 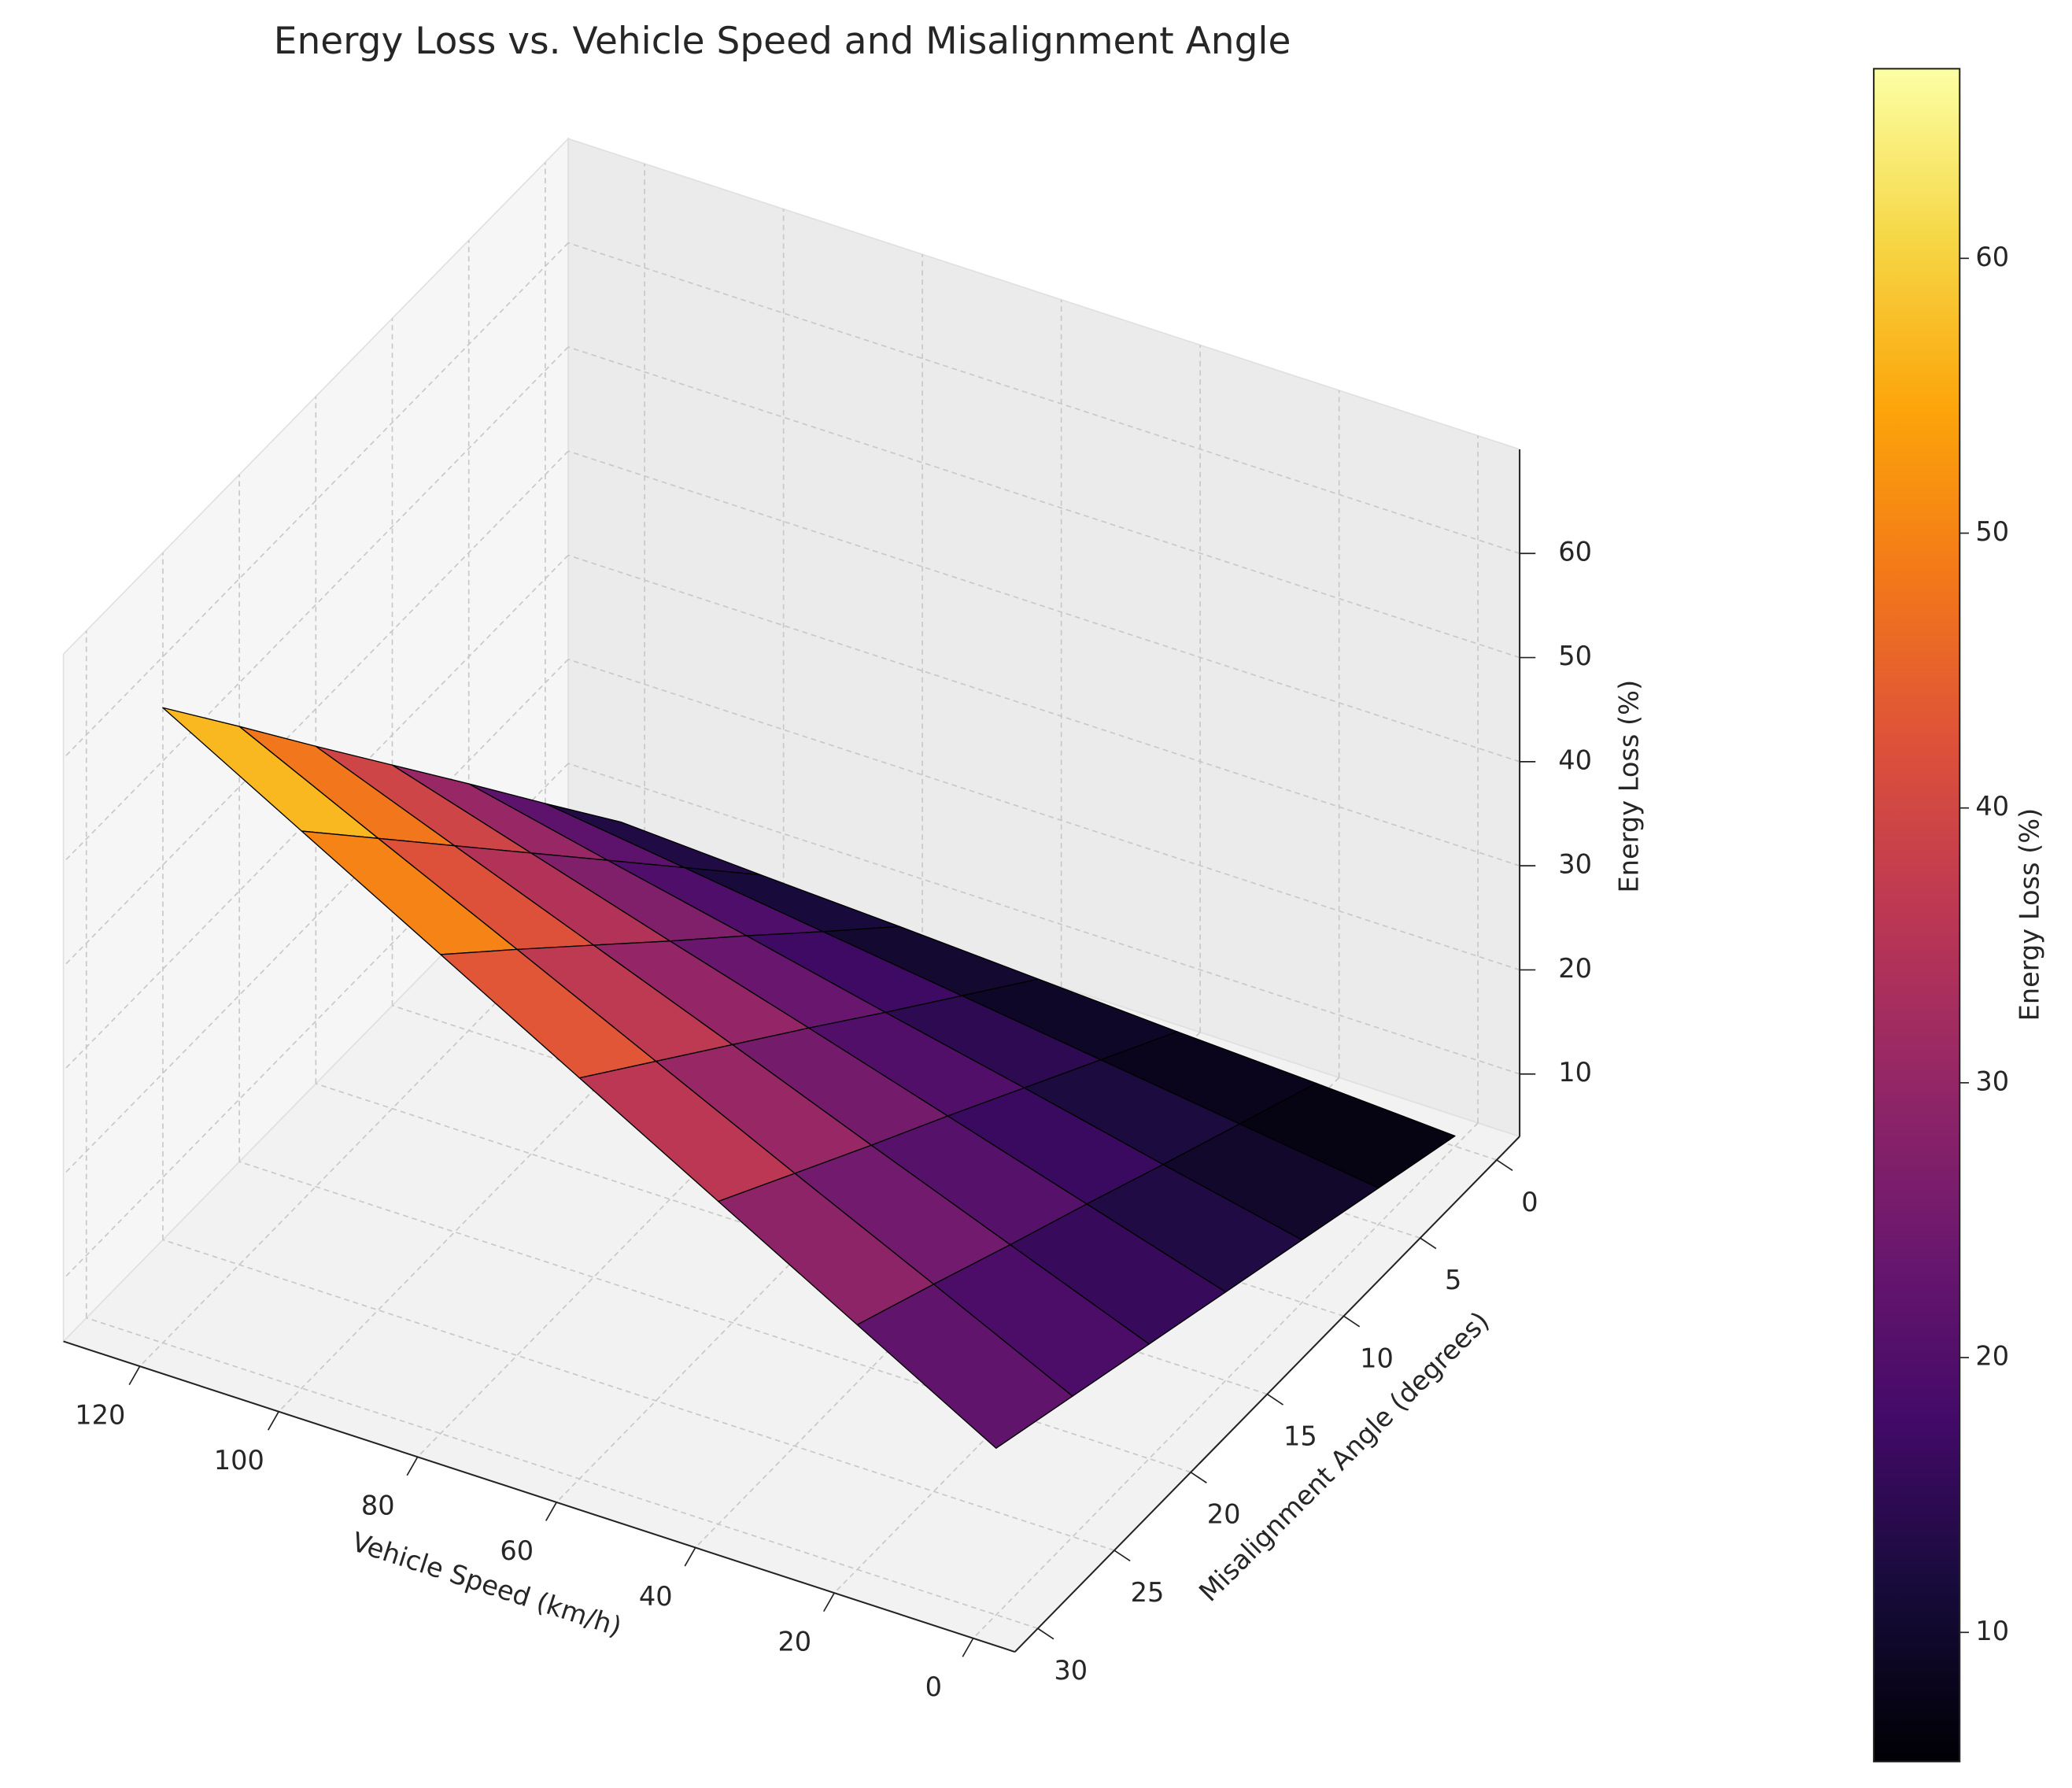 What do you see at coordinates (486, 1584) in the screenshot?
I see `x-axis-label: Vehicle Speed (km/h)` at bounding box center [486, 1584].